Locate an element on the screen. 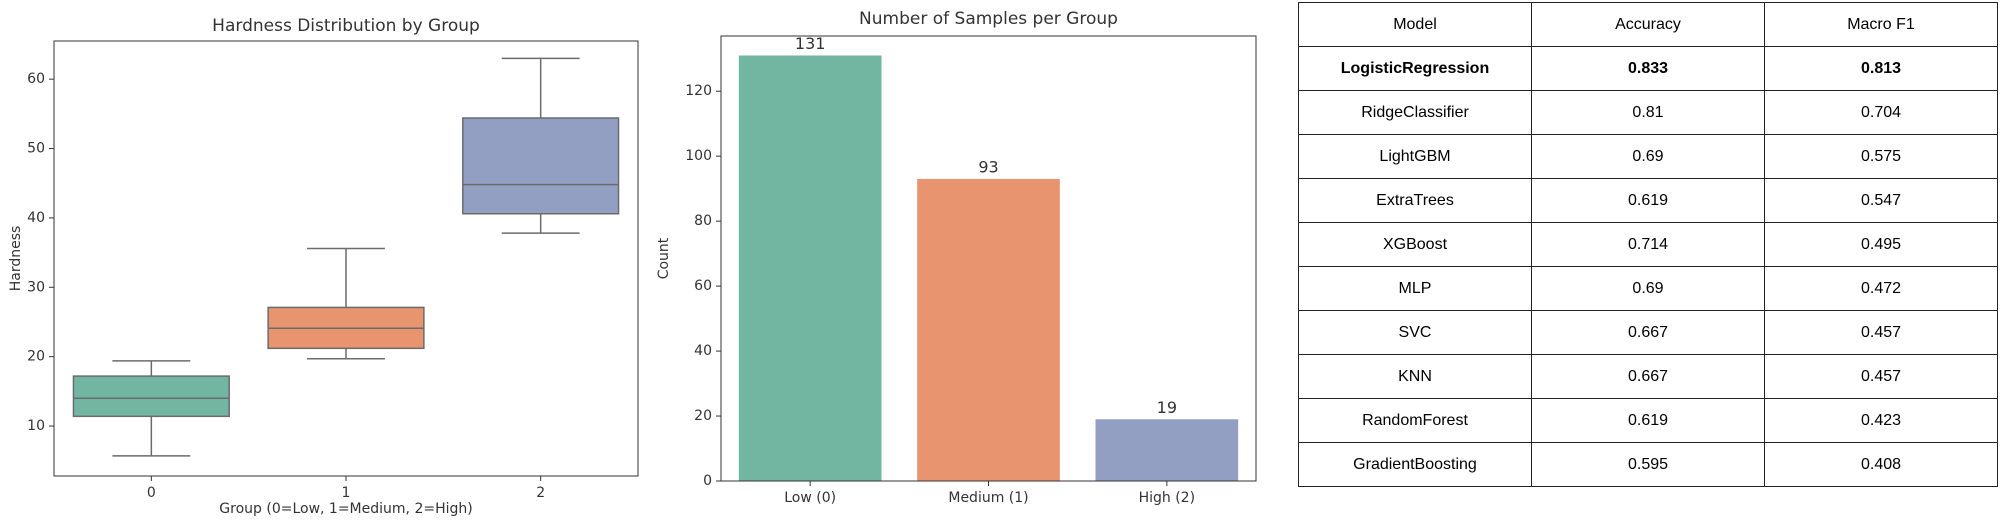 The width and height of the screenshot is (2000, 525). table-header: Model Accuracy Macro F1 is located at coordinates (1648, 24).